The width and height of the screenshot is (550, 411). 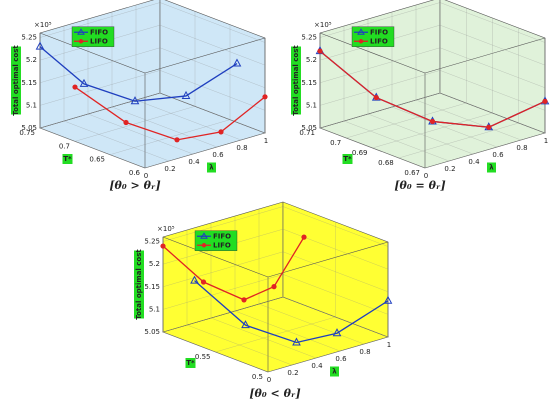 What do you see at coordinates (266, 141) in the screenshot?
I see `x-tick-label: 1` at bounding box center [266, 141].